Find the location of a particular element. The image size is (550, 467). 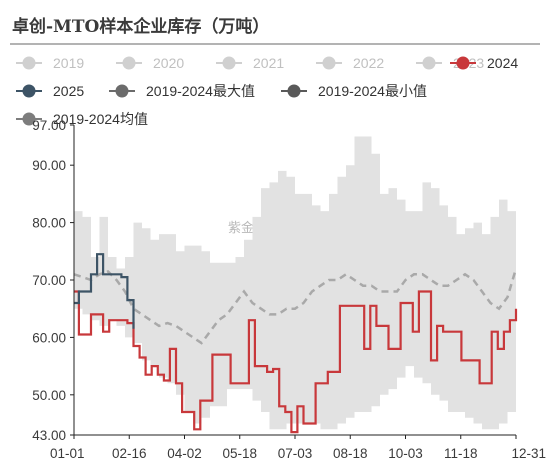

legend-item-1: 2019 is located at coordinates (50, 63).